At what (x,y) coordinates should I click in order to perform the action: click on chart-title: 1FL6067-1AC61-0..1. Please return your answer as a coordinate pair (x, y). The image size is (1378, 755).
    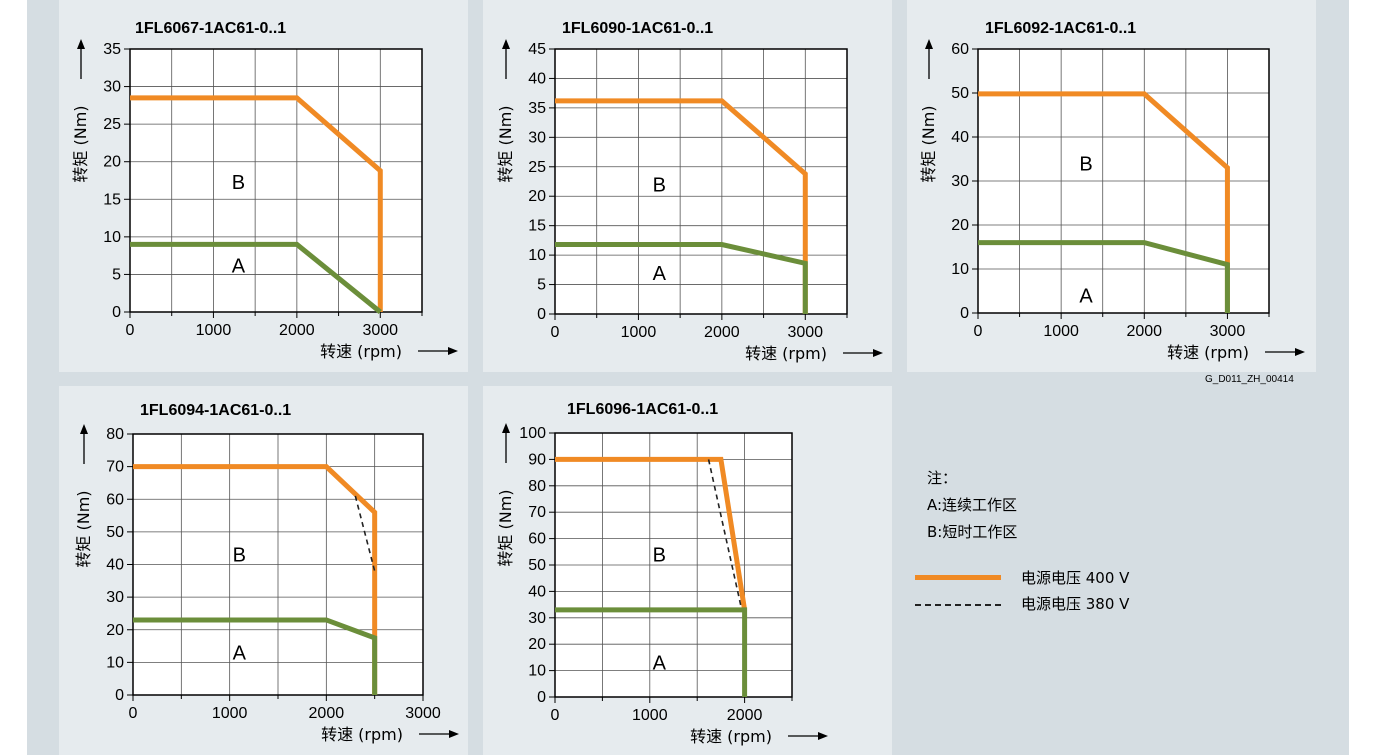
    Looking at the image, I should click on (210, 28).